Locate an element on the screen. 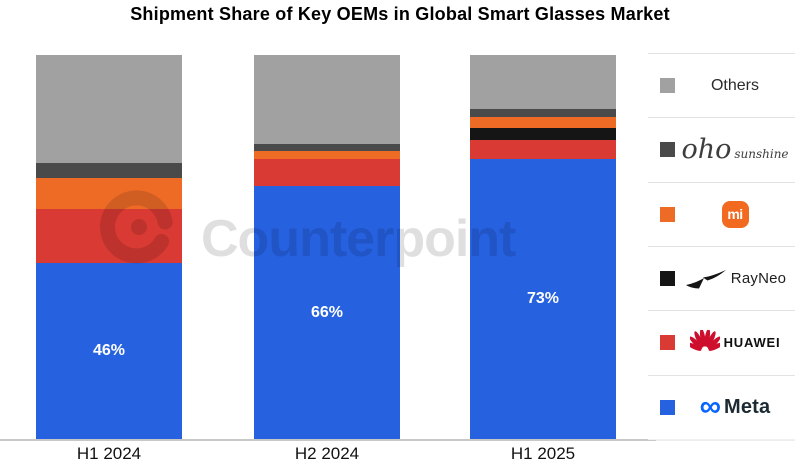 This screenshot has height=464, width=800. oho-sunshine-logo: oho sunshine is located at coordinates (735, 149).